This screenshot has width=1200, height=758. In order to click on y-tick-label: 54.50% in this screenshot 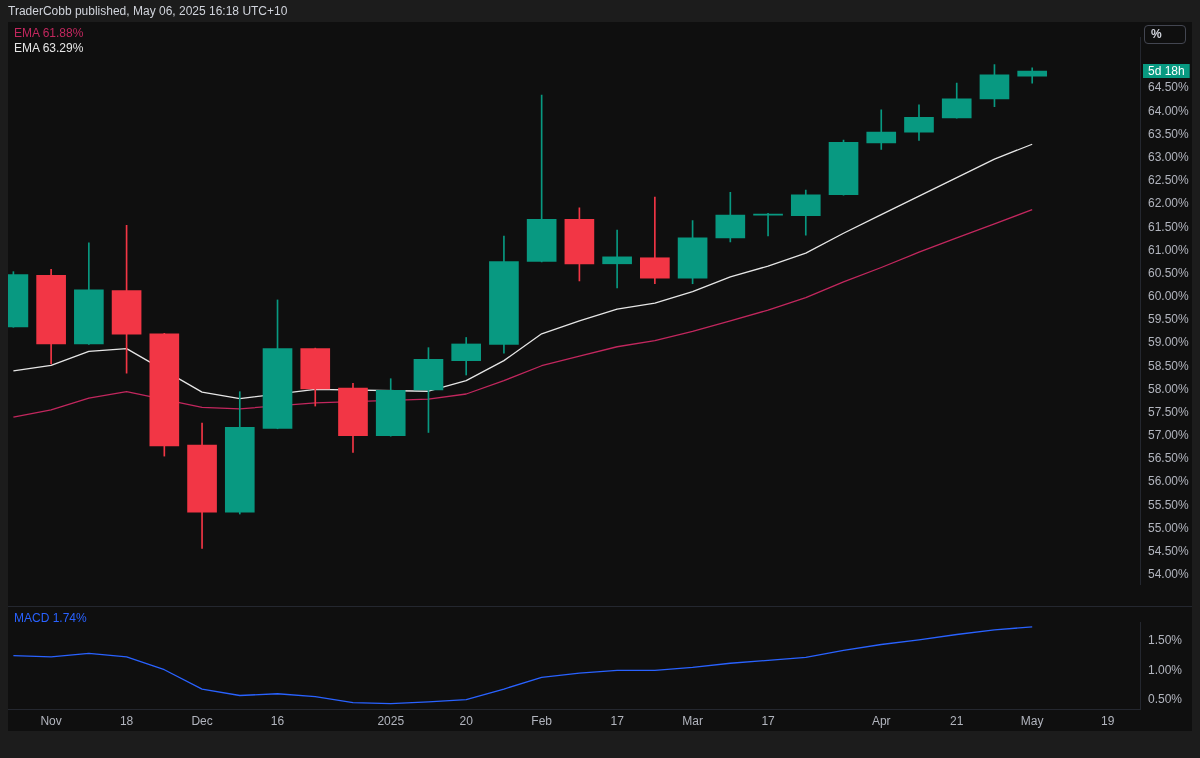, I will do `click(1169, 550)`.